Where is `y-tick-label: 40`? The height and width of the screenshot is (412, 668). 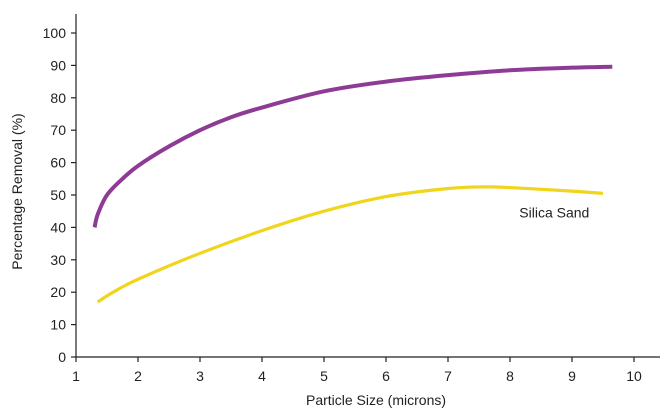 y-tick-label: 40 is located at coordinates (58, 227).